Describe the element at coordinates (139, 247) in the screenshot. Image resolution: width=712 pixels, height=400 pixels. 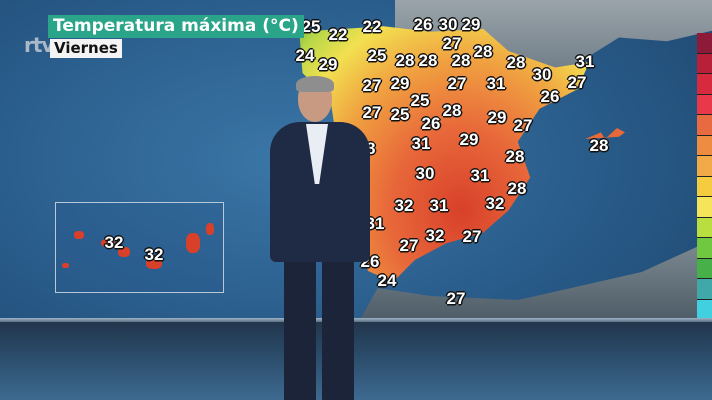
I see `canary-islands-inset` at that location.